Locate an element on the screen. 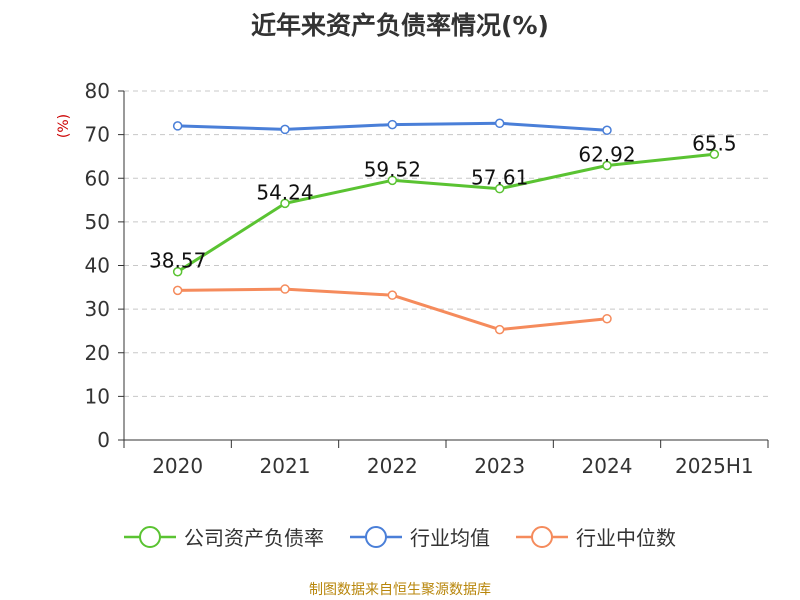 This screenshot has width=800, height=600. x-tick-label: 2020 is located at coordinates (177, 466).